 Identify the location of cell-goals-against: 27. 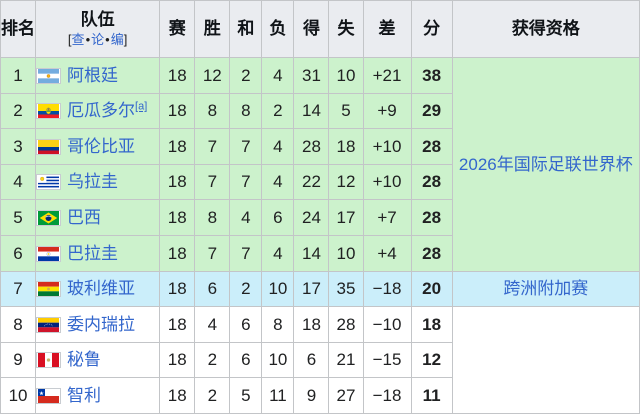
(346, 395).